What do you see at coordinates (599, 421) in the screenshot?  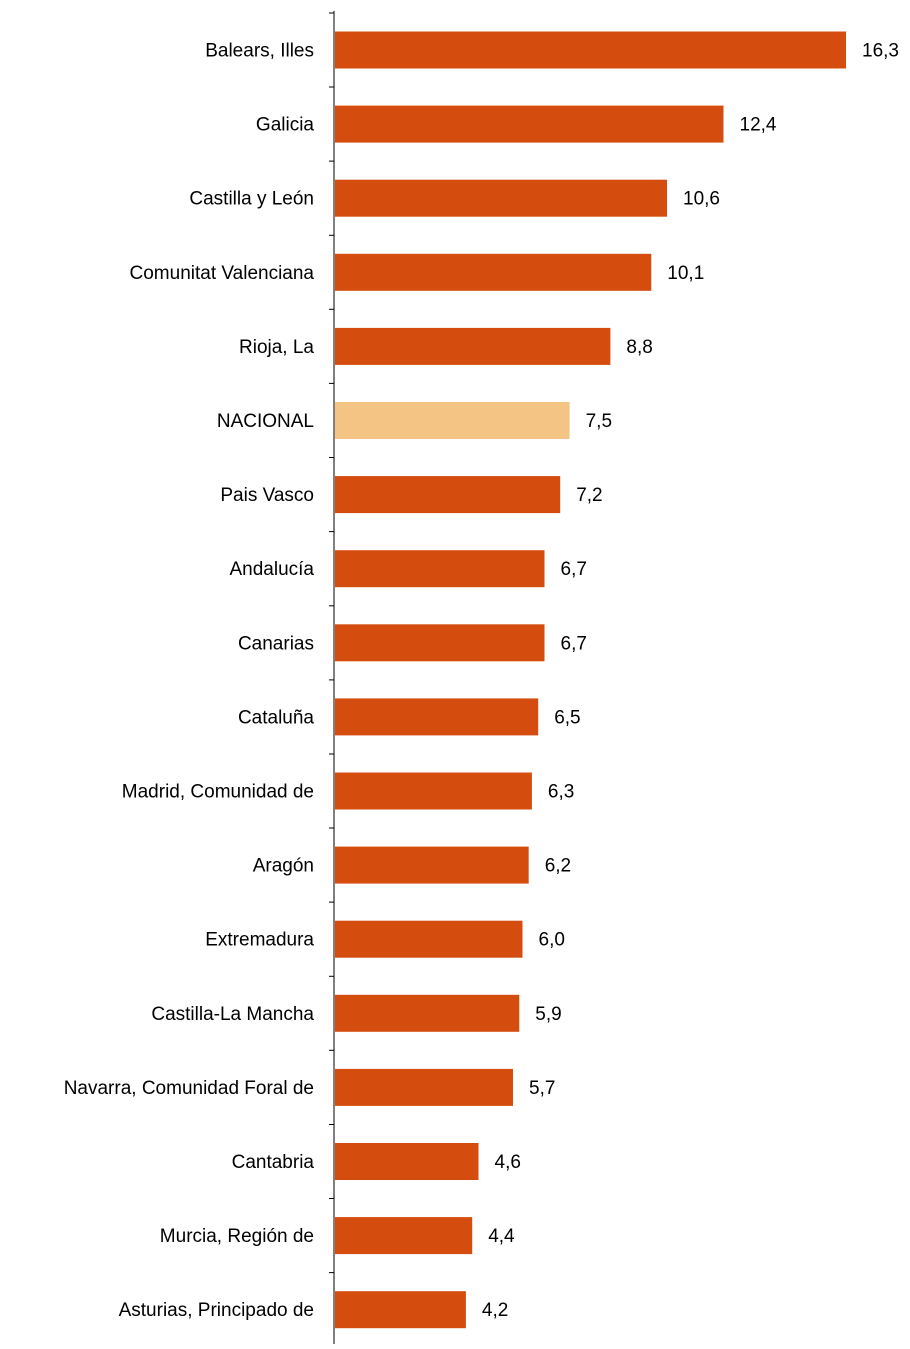 I see `value-label: 7,5` at bounding box center [599, 421].